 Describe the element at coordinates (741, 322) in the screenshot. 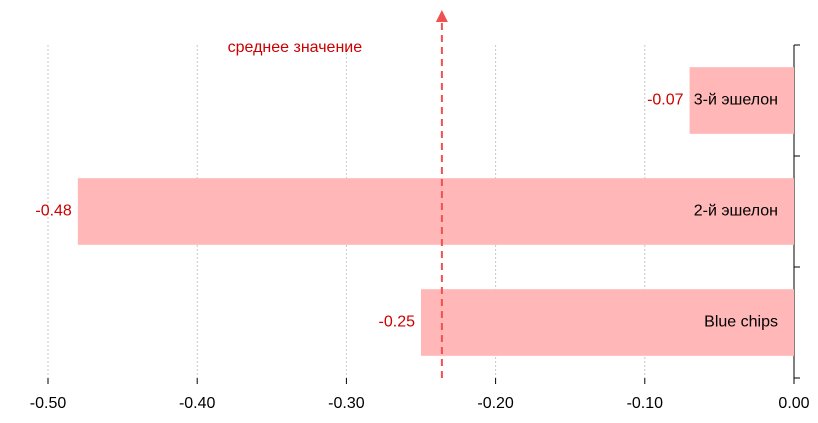

I see `category-label: Blue chips` at that location.